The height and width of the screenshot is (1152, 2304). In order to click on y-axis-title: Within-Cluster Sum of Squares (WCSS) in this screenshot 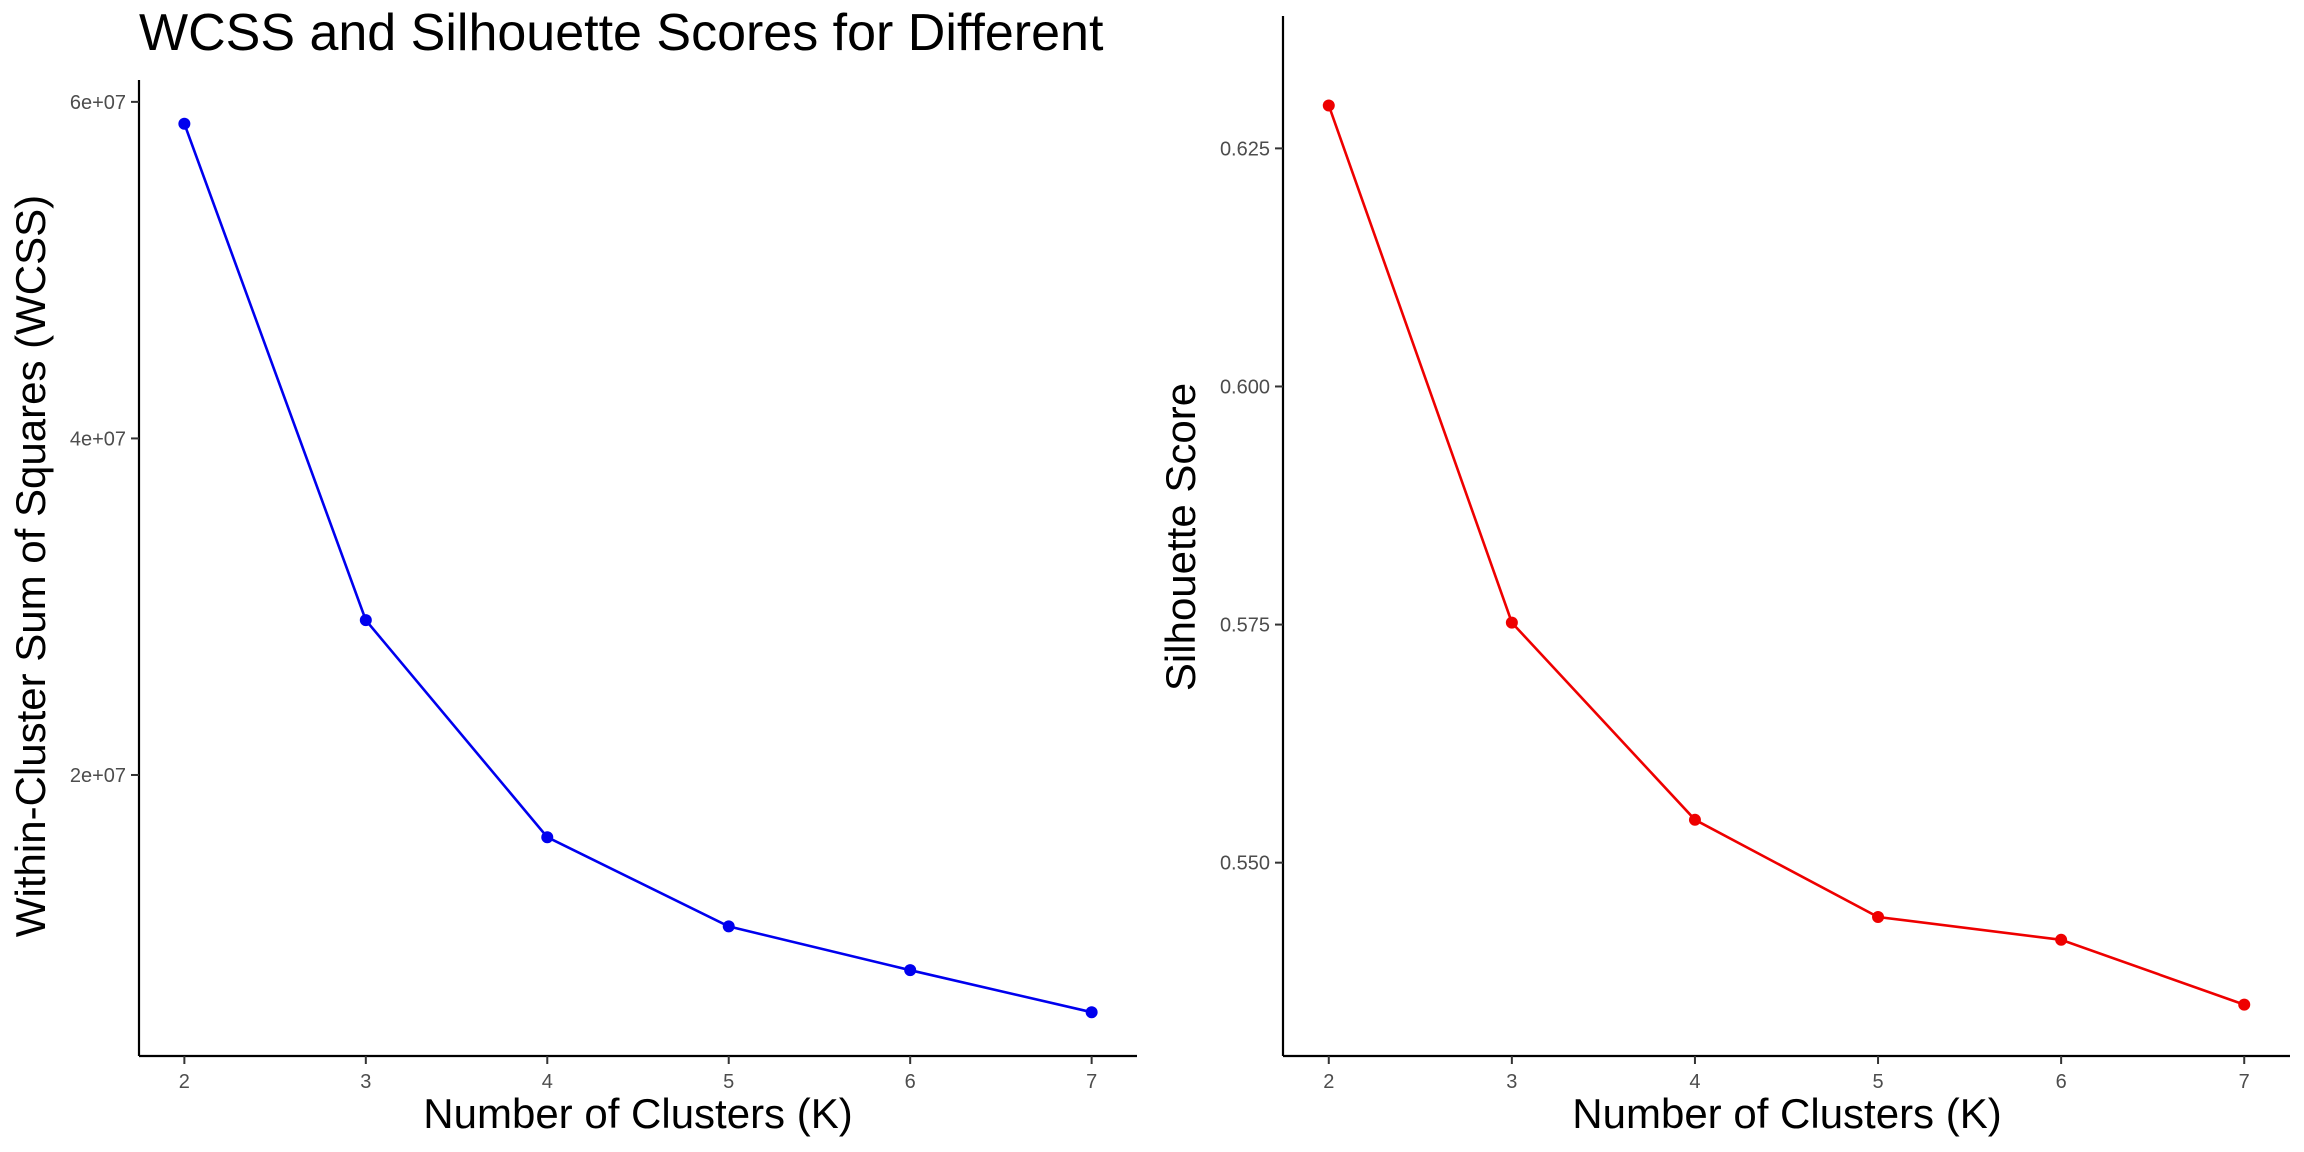, I will do `click(30, 566)`.